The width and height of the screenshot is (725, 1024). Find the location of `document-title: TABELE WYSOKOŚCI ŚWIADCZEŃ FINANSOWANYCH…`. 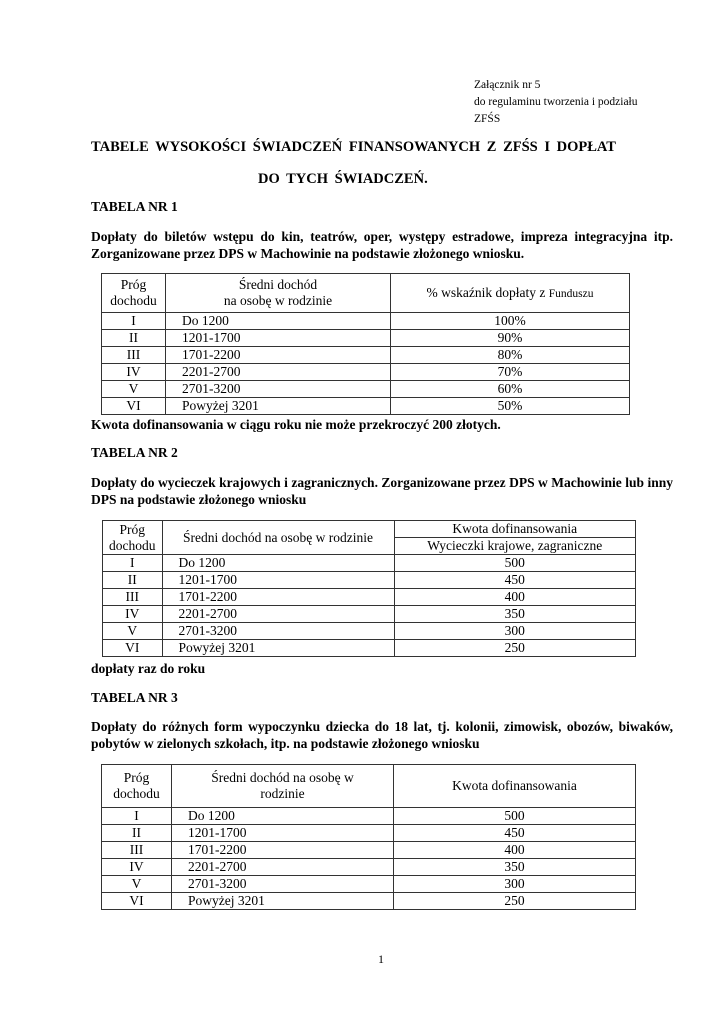

document-title: TABELE WYSOKOŚCI ŚWIADCZEŃ FINANSOWANYCH… is located at coordinates (353, 147).